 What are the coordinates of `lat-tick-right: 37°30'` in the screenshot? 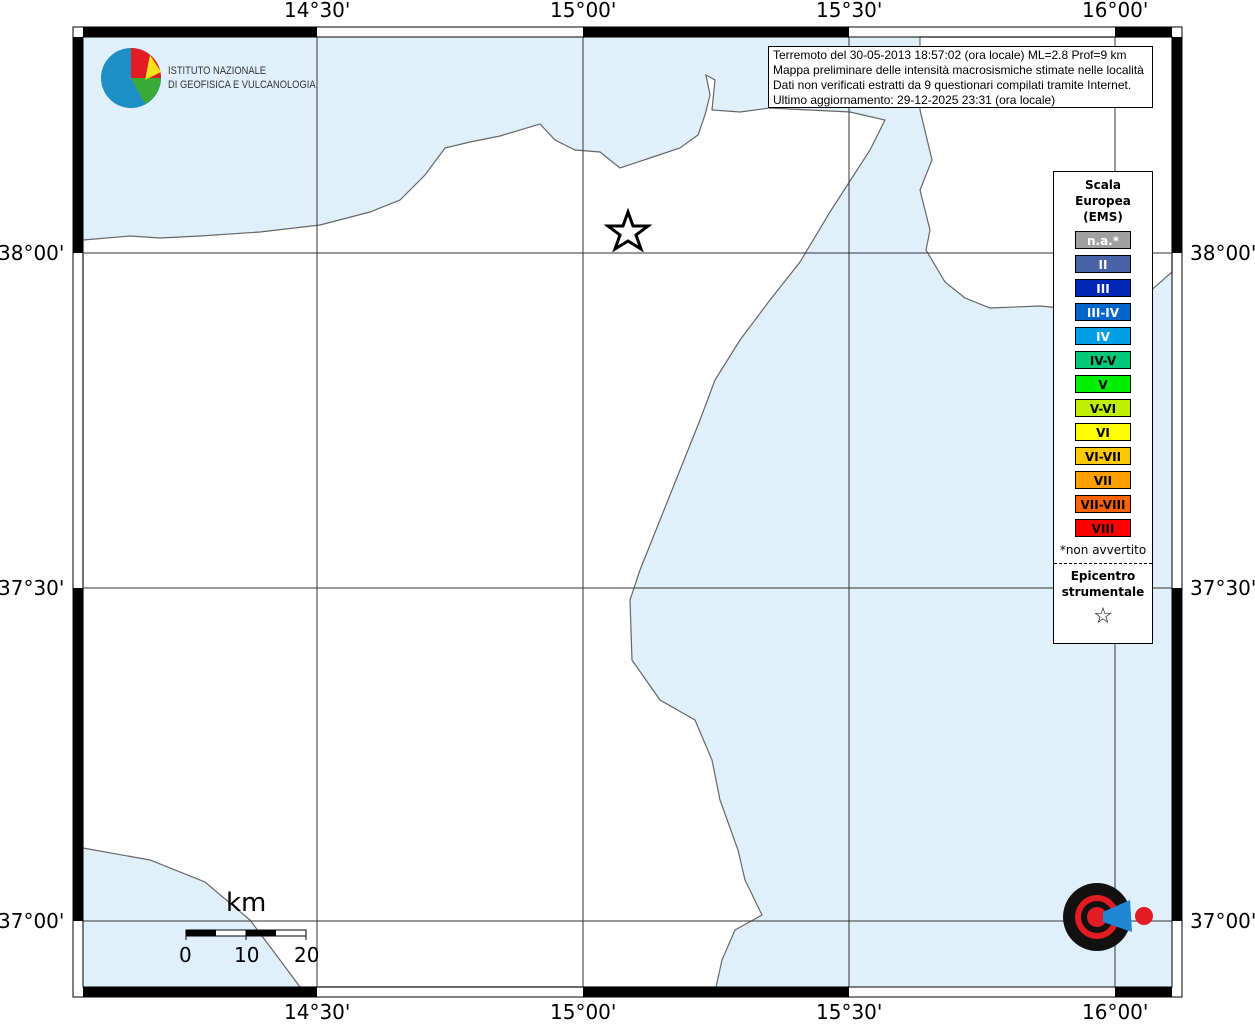 It's located at (1222, 588).